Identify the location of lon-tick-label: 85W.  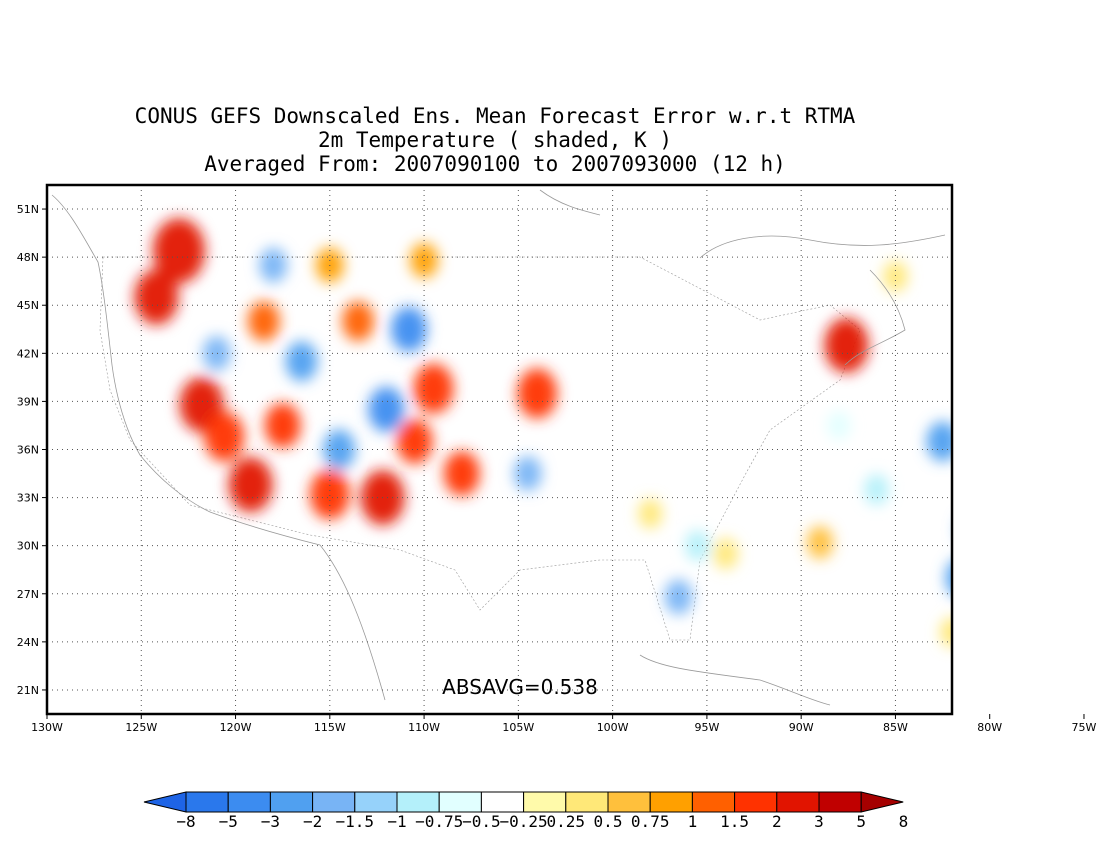
(895, 727).